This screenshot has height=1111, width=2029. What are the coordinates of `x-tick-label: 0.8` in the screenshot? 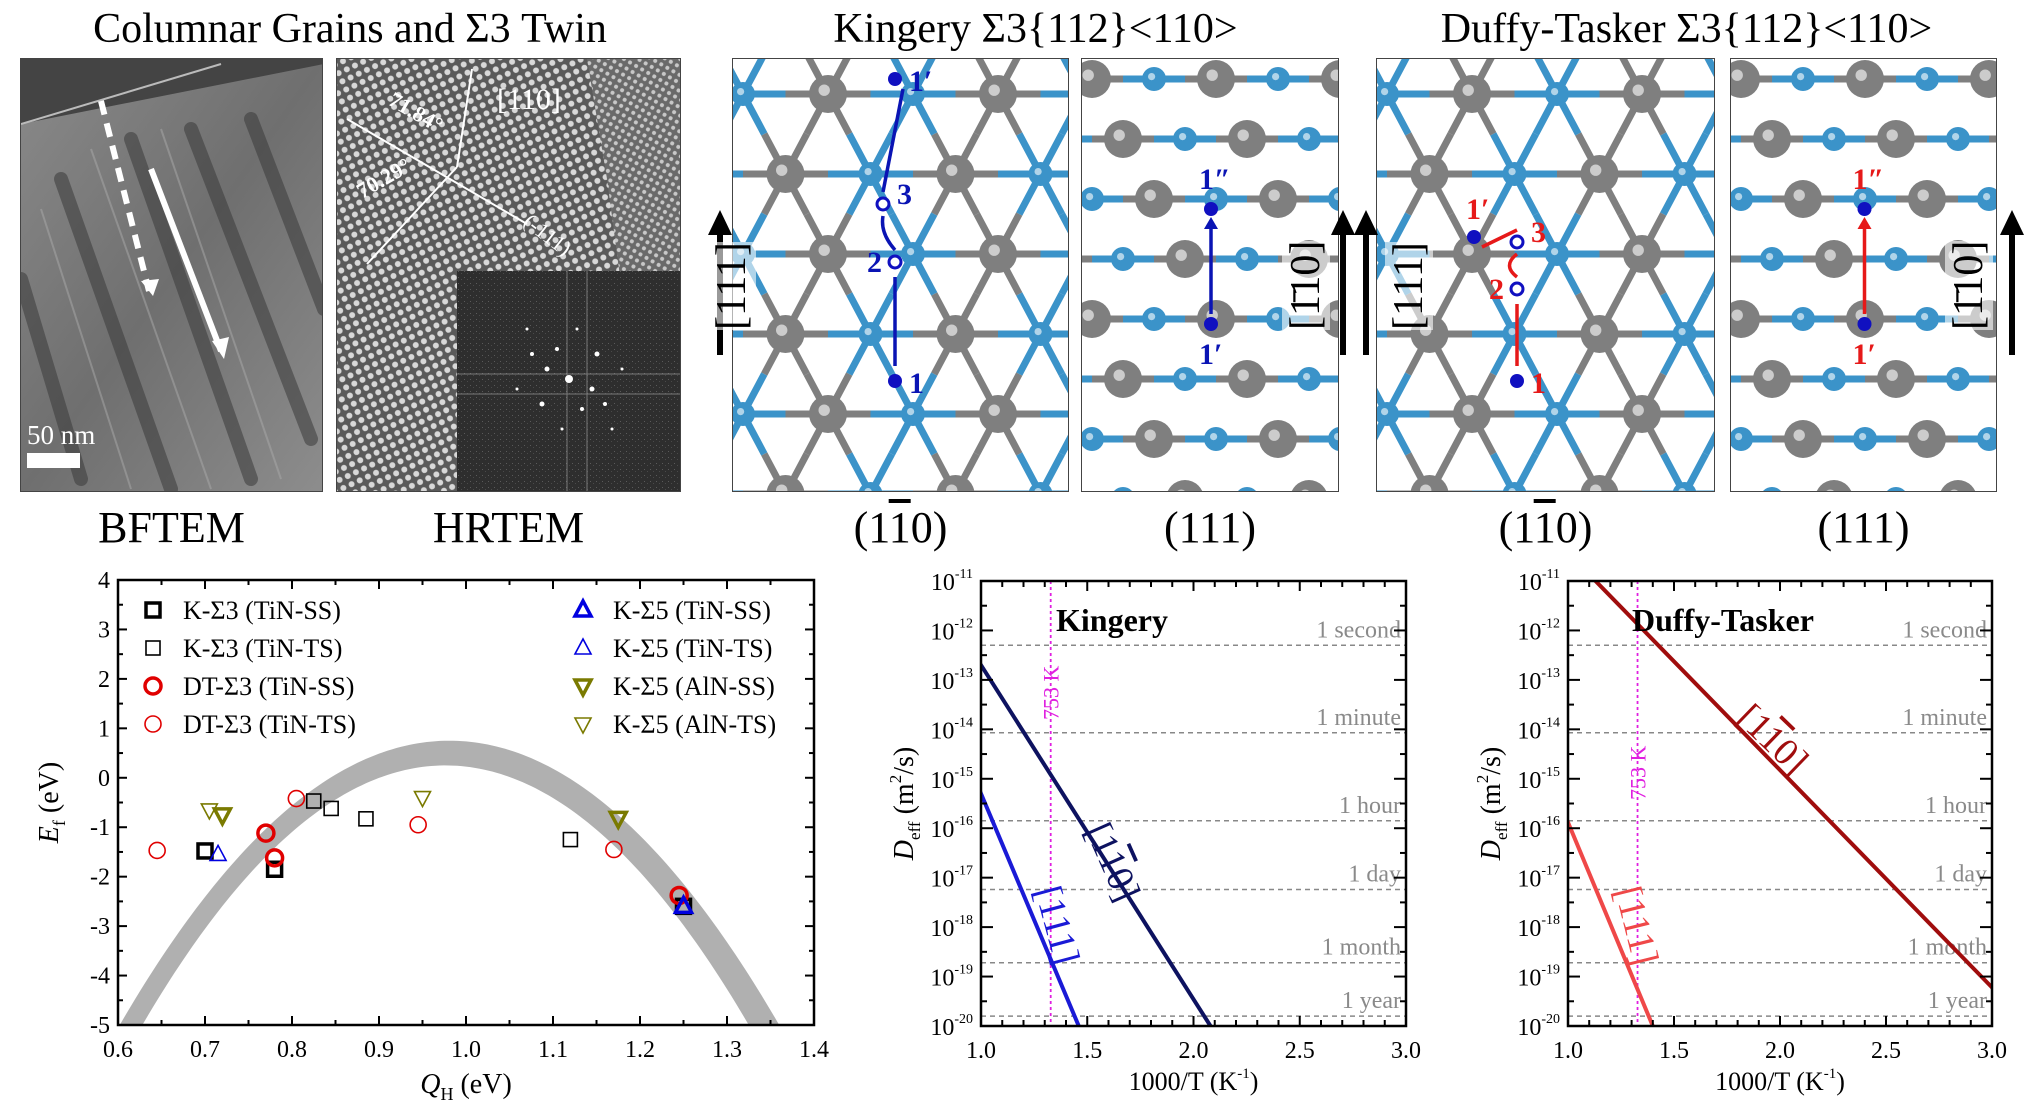 It's located at (292, 1050).